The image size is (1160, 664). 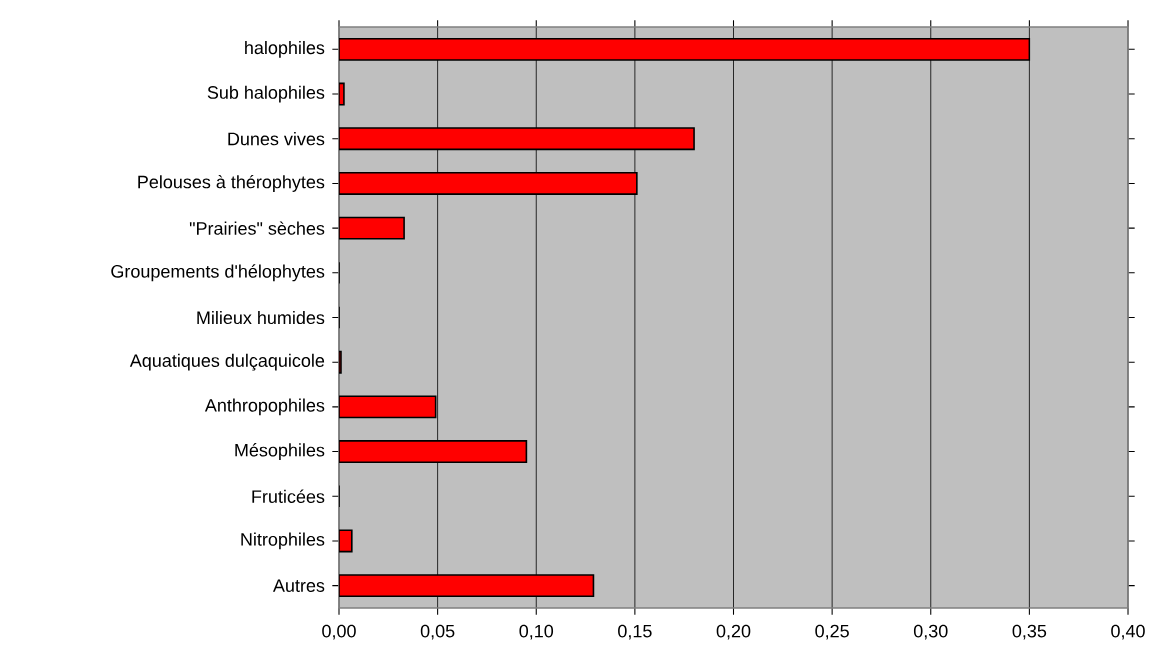 I want to click on y-tick-label: Milieux humides, so click(x=261, y=317).